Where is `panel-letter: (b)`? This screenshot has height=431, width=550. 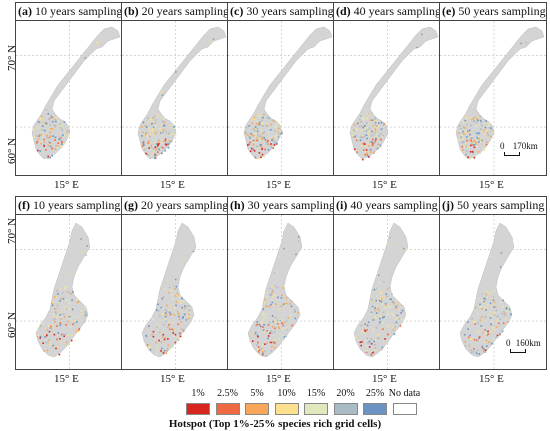 panel-letter: (b) is located at coordinates (131, 11).